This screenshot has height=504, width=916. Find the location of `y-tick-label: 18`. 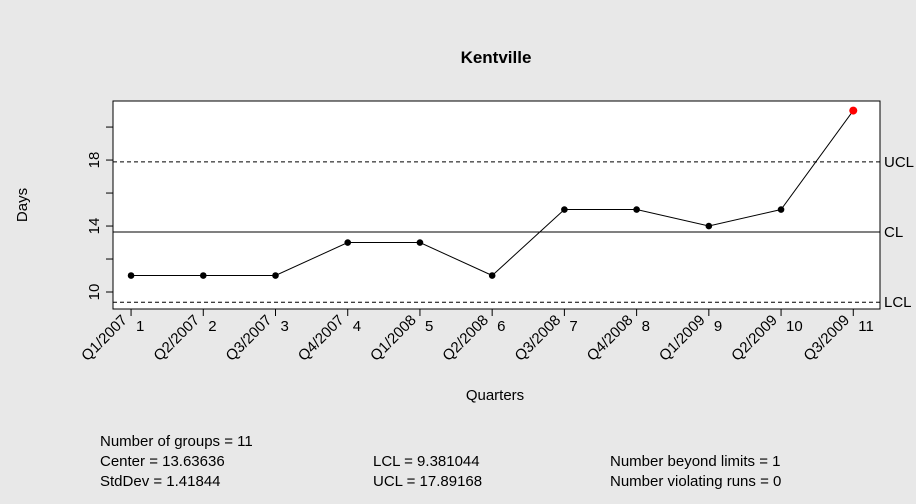

y-tick-label: 18 is located at coordinates (94, 160).